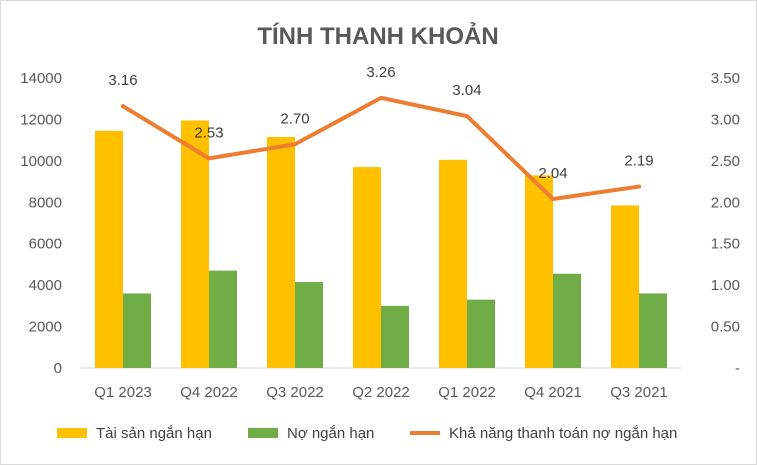  What do you see at coordinates (154, 433) in the screenshot?
I see `legend-label: Tài sản ngắn hạn` at bounding box center [154, 433].